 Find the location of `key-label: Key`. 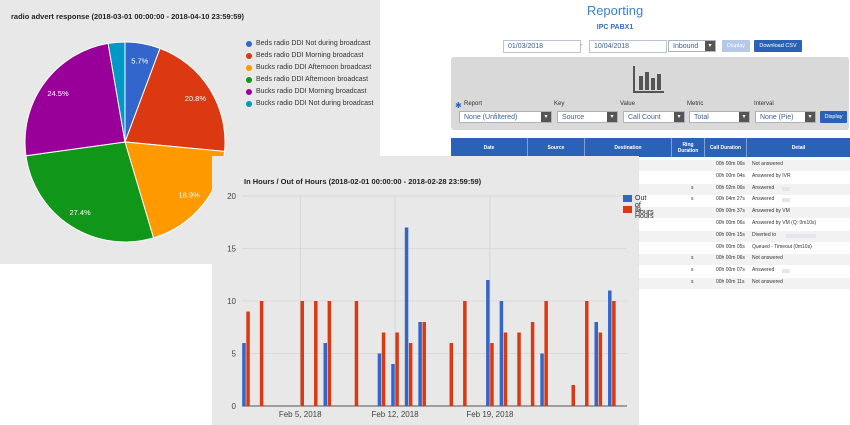

key-label: Key is located at coordinates (559, 104).